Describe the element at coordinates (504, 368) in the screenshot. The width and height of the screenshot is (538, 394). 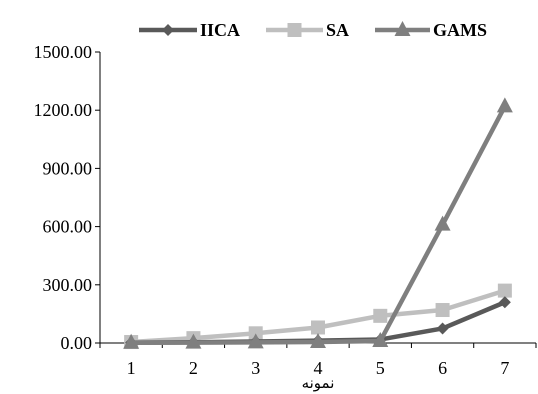
I see `x-tick-label: 7` at that location.